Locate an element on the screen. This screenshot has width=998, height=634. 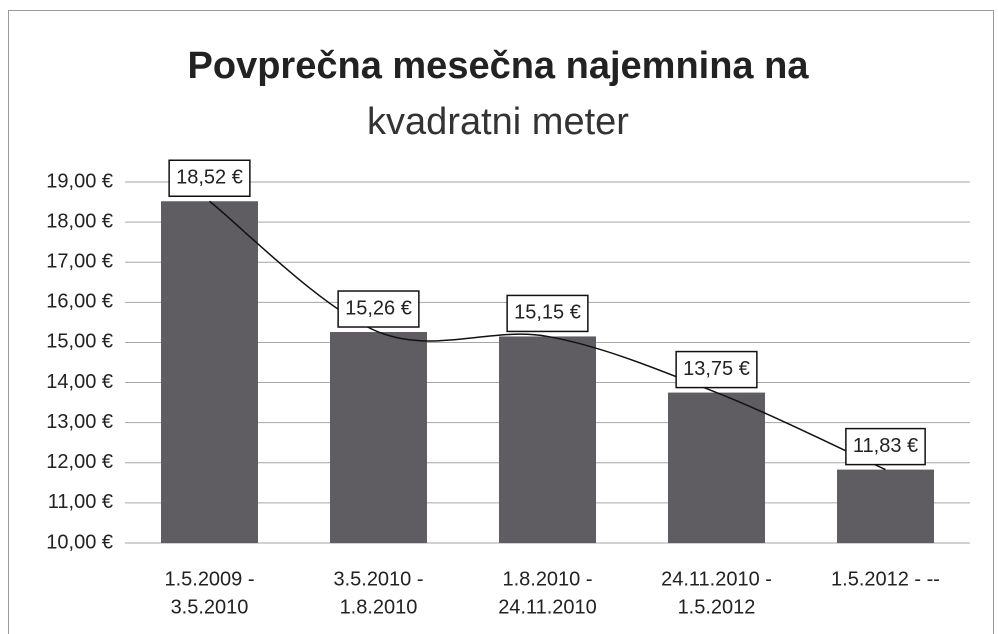
data-label: 15,15 € is located at coordinates (547, 313).